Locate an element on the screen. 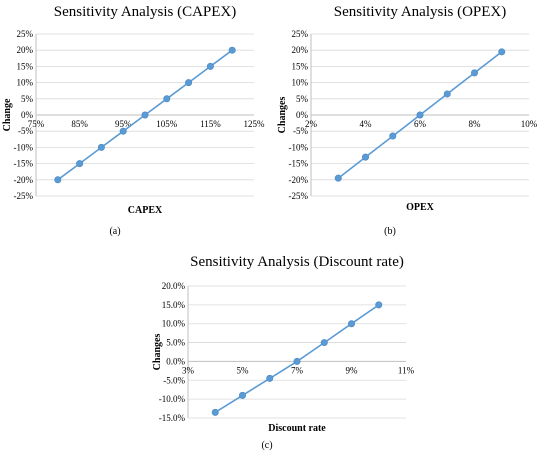 The height and width of the screenshot is (454, 550). x-tick-label: 95% is located at coordinates (123, 124).